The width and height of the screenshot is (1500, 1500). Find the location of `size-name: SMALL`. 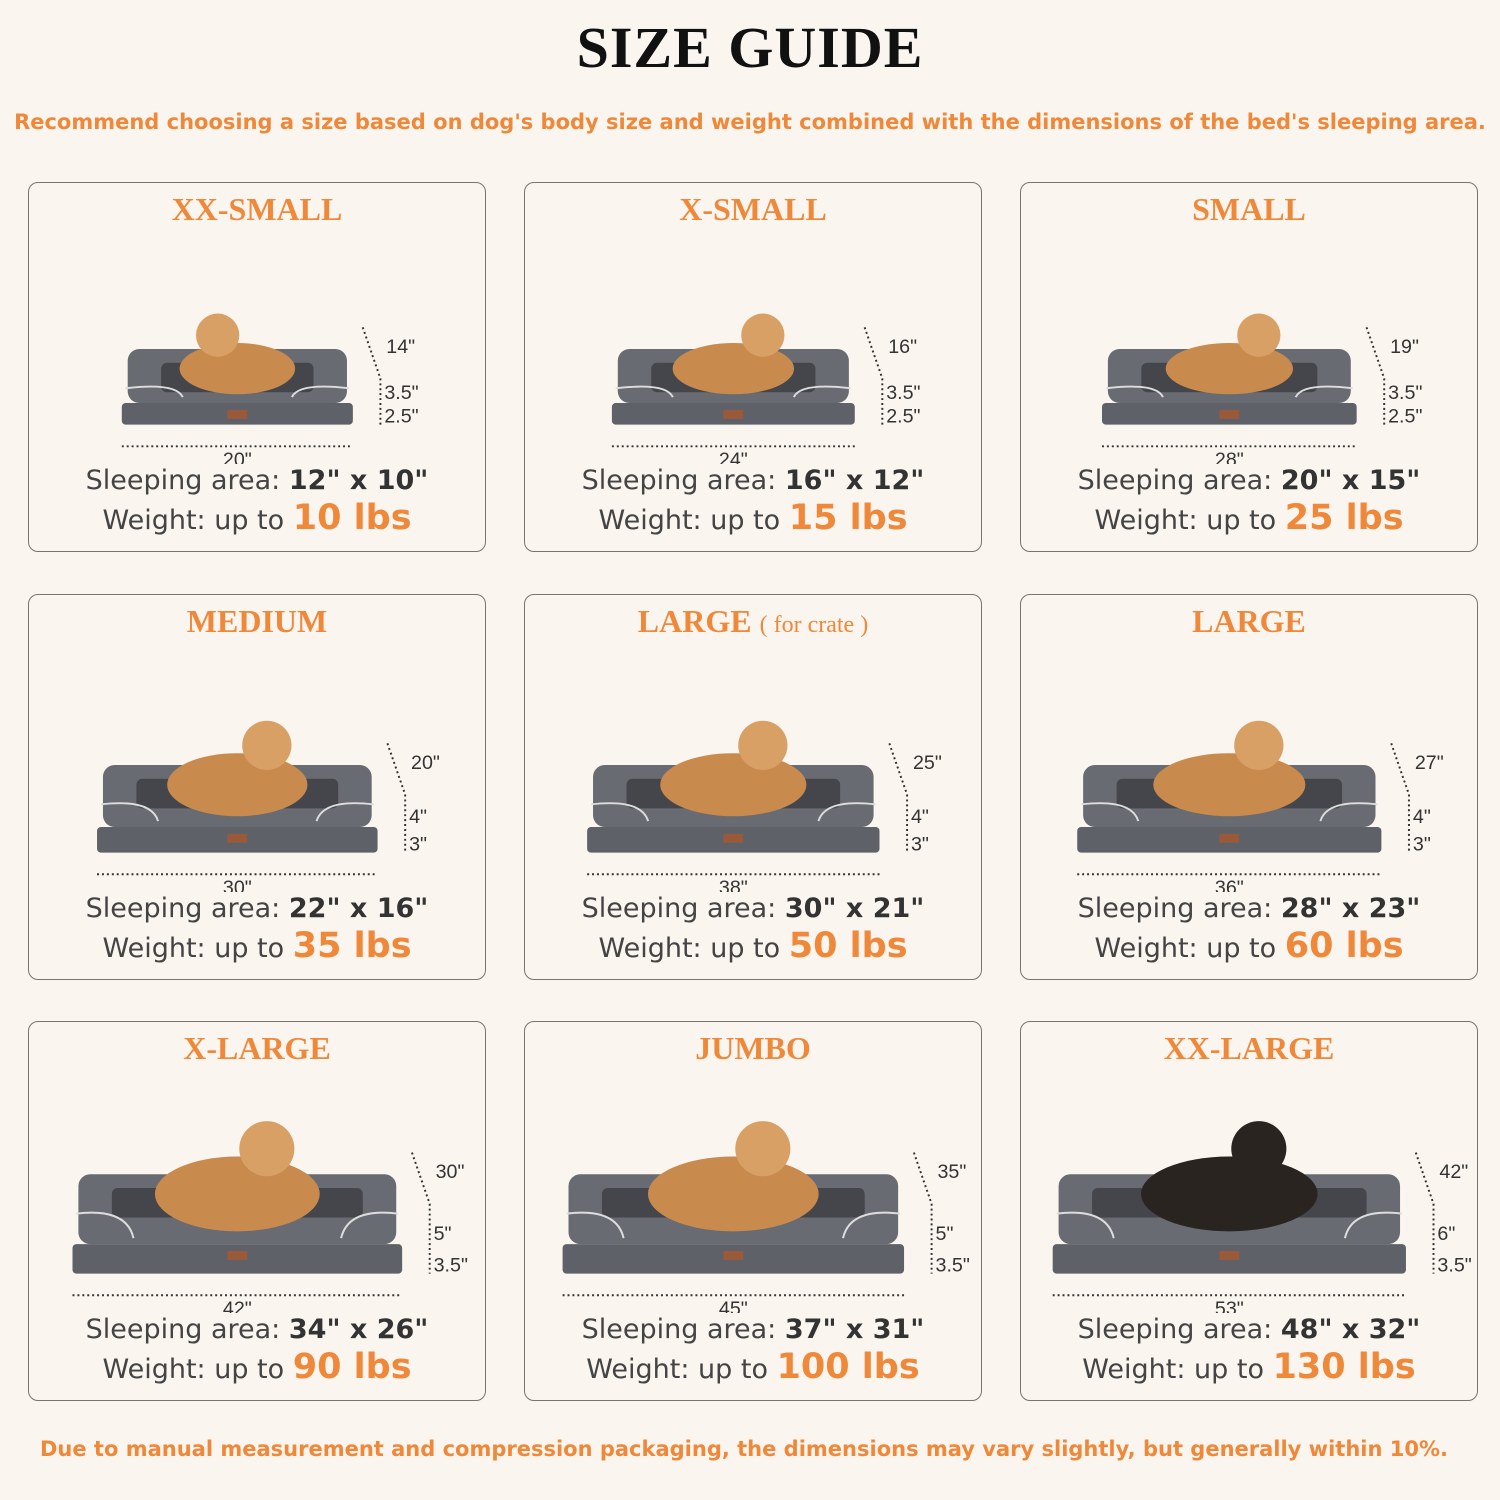

size-name: SMALL is located at coordinates (1249, 209).